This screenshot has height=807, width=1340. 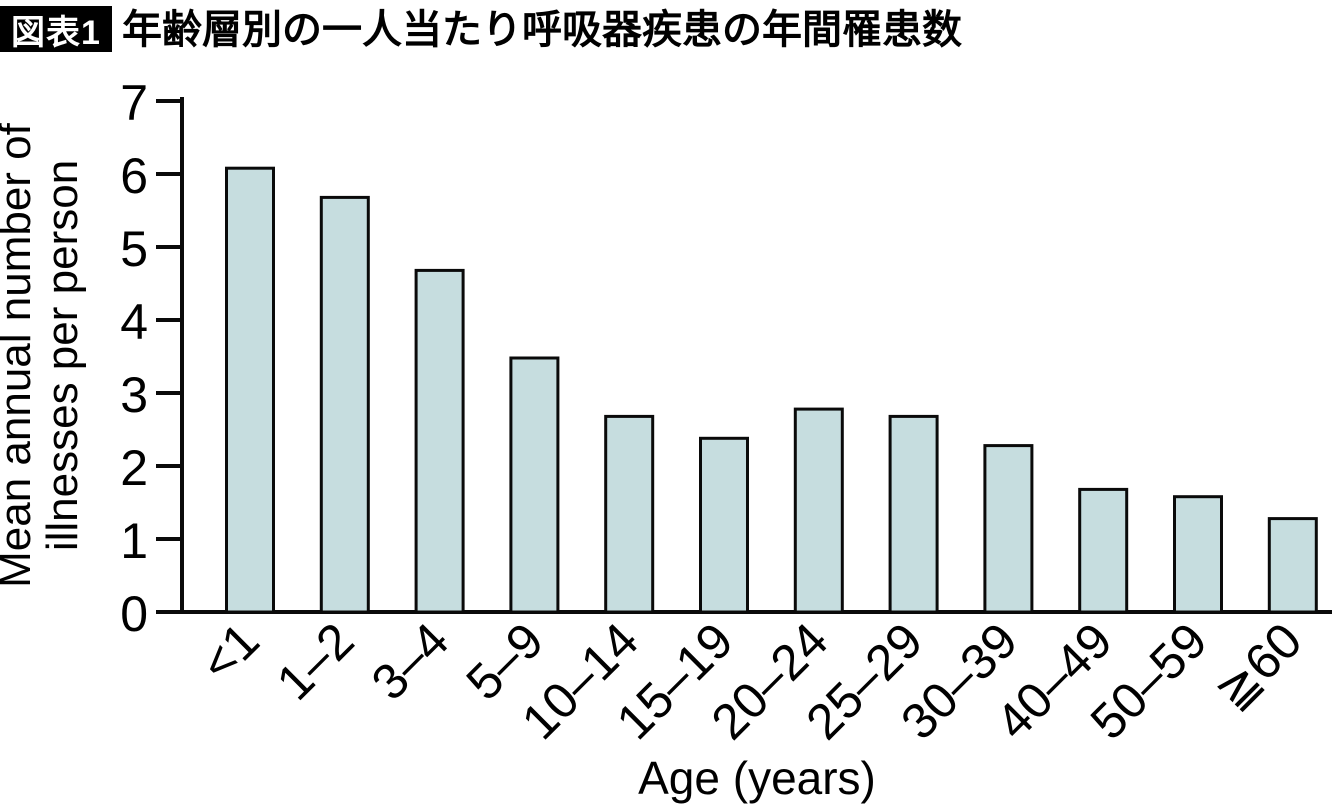 I want to click on figure-header: 図表1 年齢層別の一人当たり呼吸器疾患の年間罹患数, so click(x=670, y=29).